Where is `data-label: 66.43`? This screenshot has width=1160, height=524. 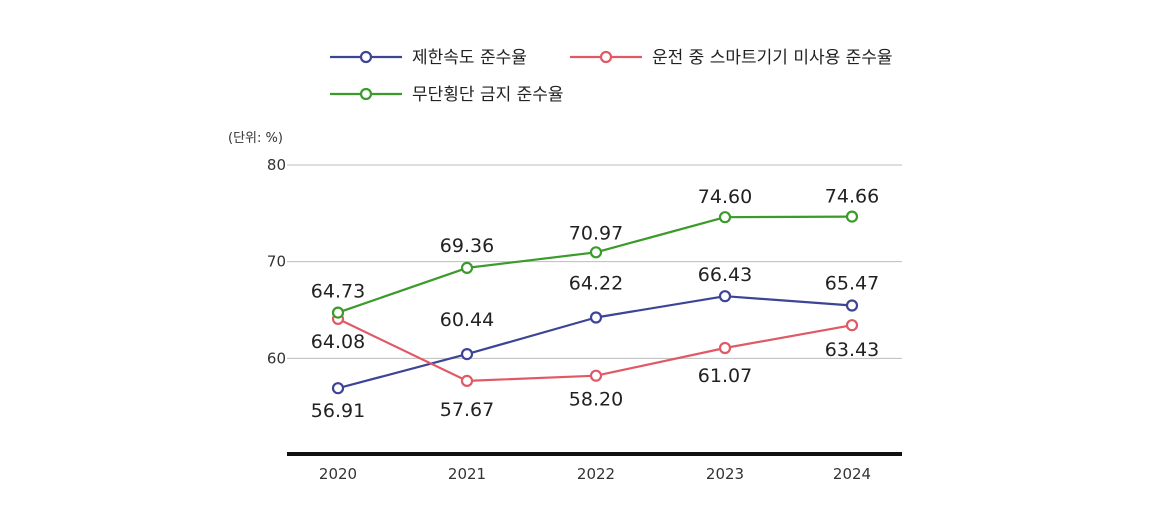
data-label: 66.43 is located at coordinates (725, 275).